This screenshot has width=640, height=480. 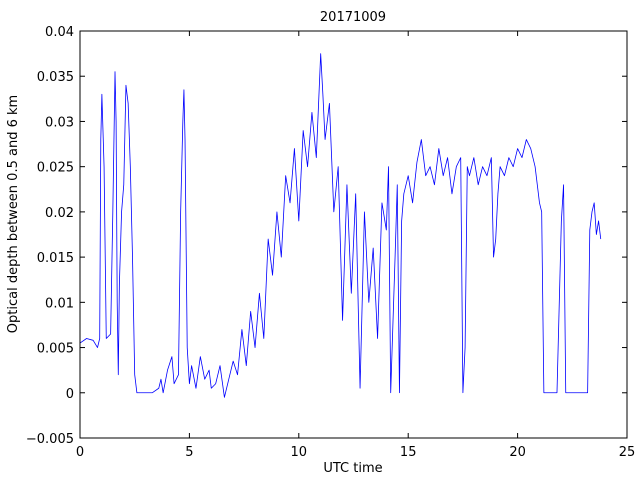 I want to click on y-tick-label: 0.02, so click(x=59, y=213).